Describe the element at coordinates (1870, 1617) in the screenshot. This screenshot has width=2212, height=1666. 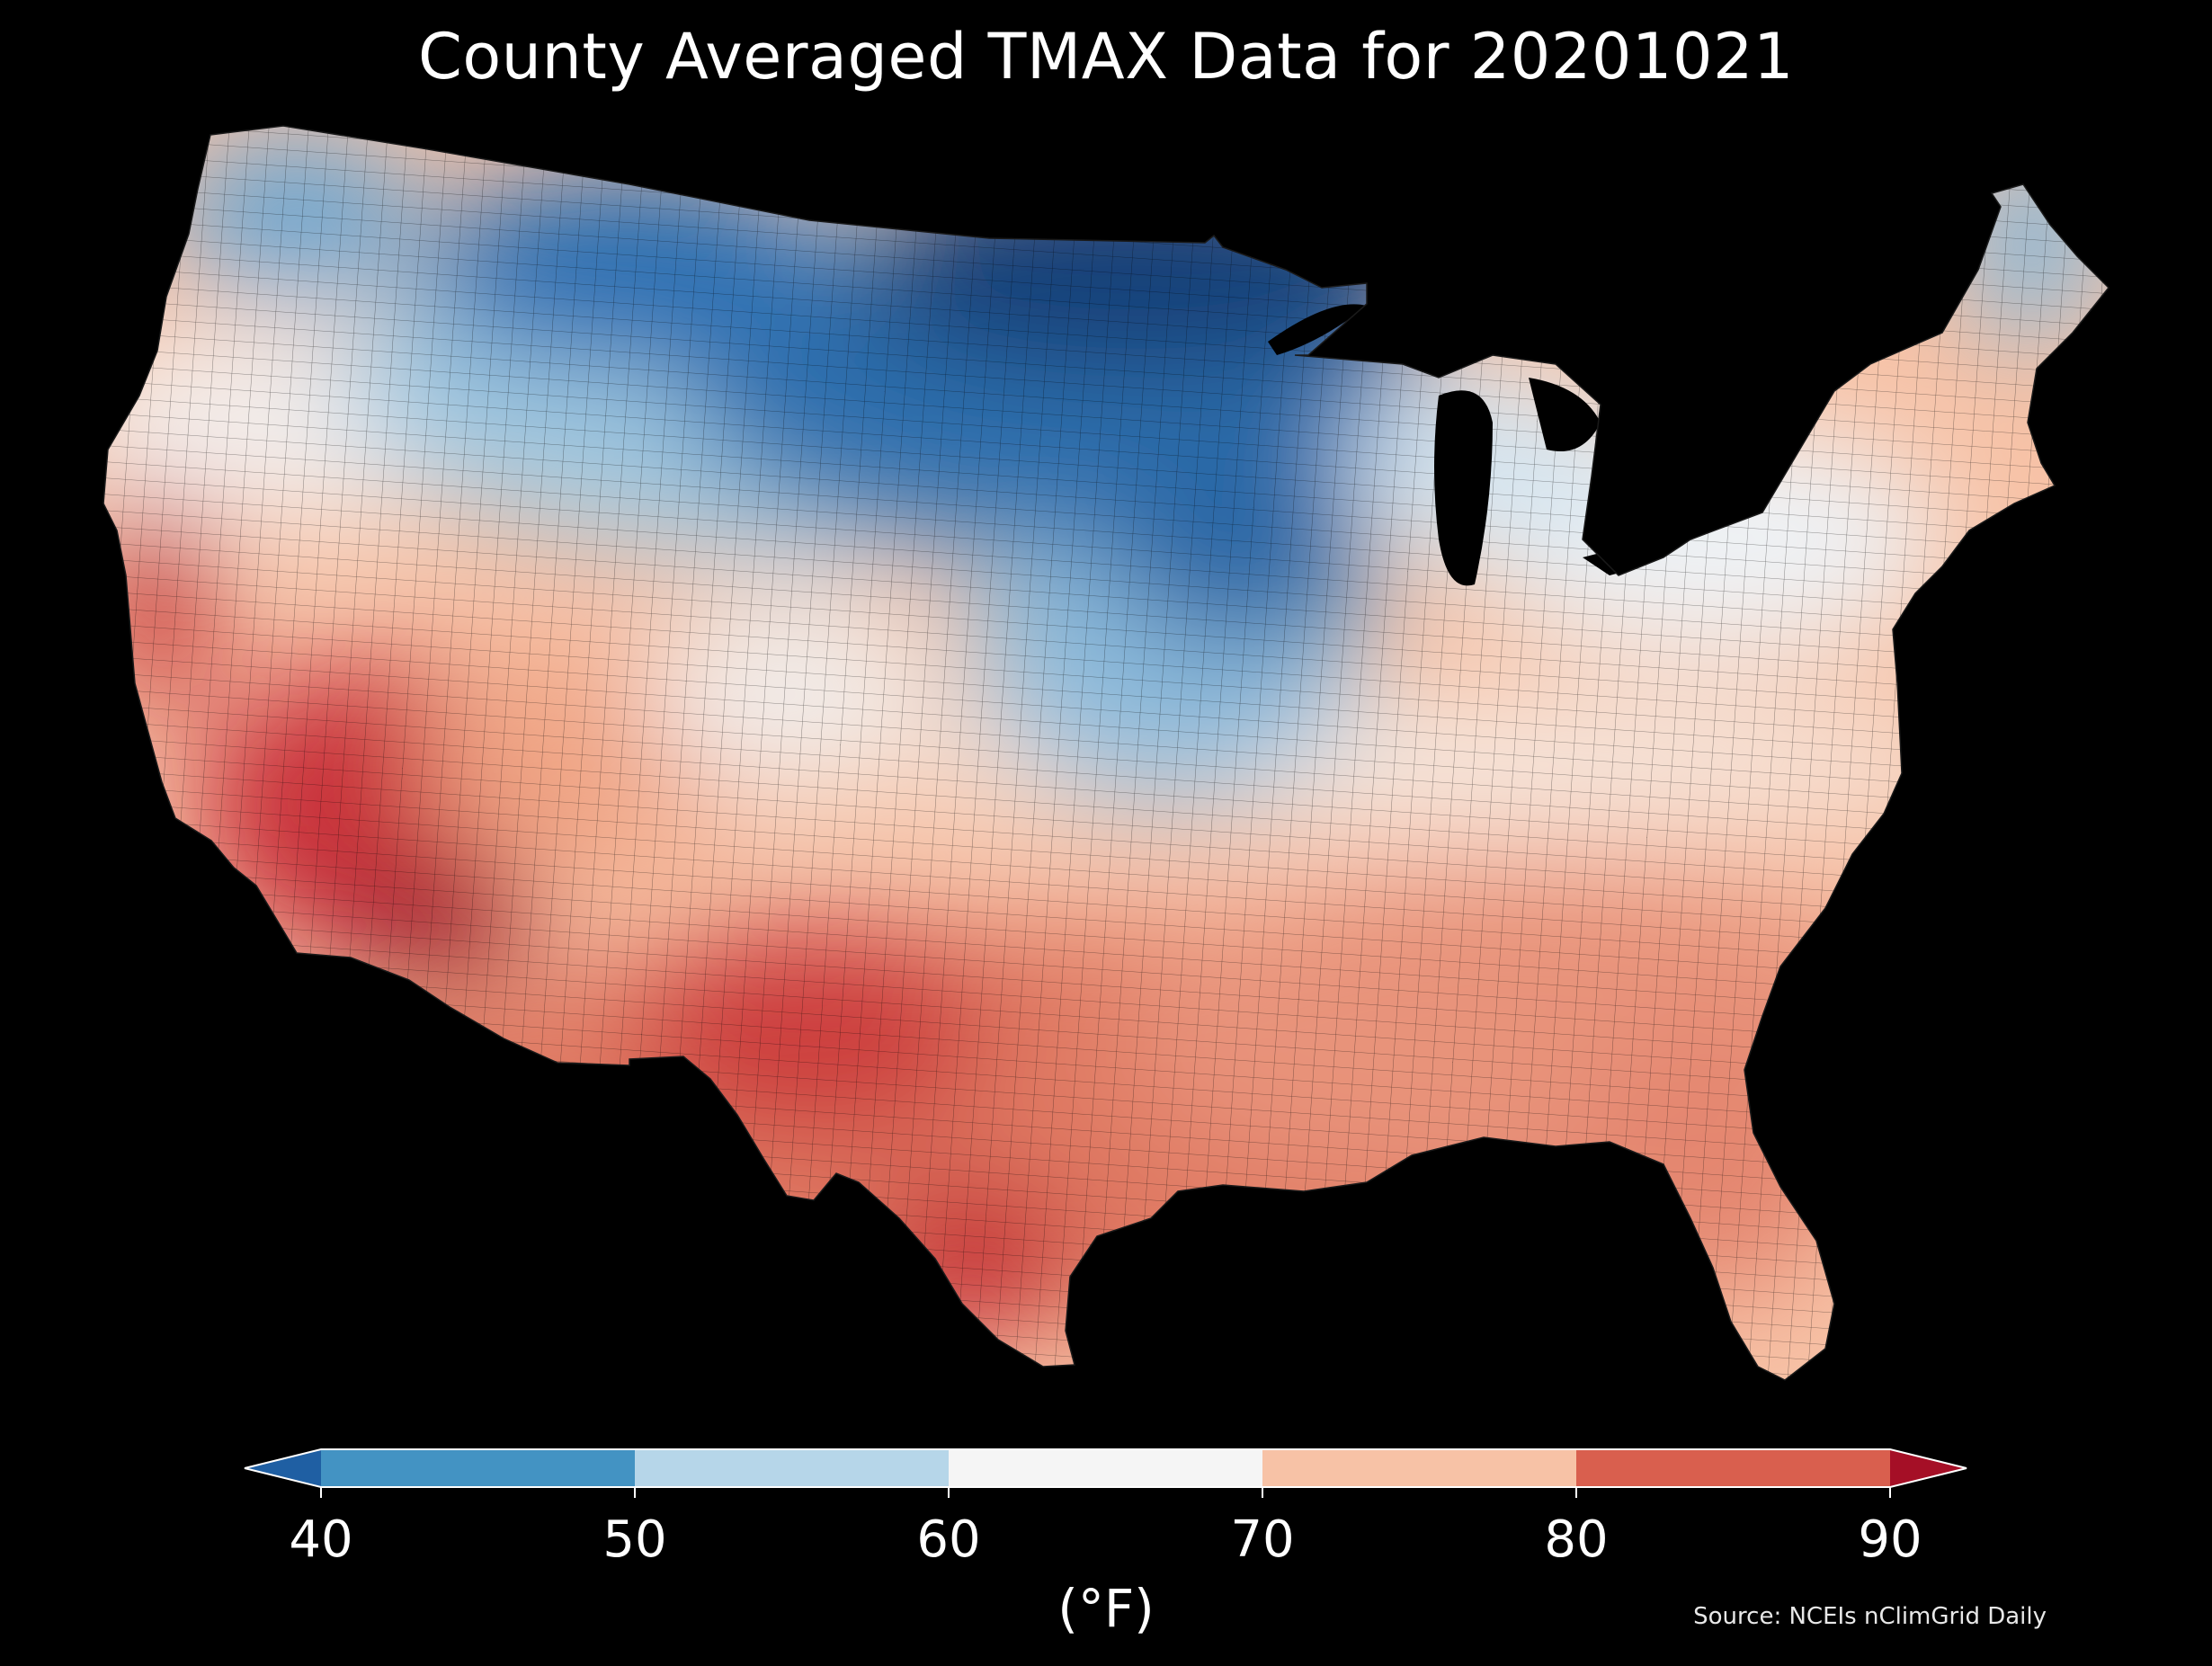
I see `source-credit: Source: NCEIs nClimGrid Daily` at that location.